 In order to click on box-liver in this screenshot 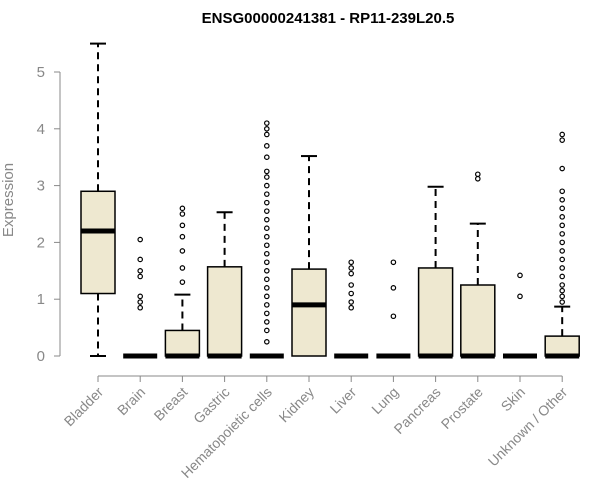, I will do `click(351, 309)`.